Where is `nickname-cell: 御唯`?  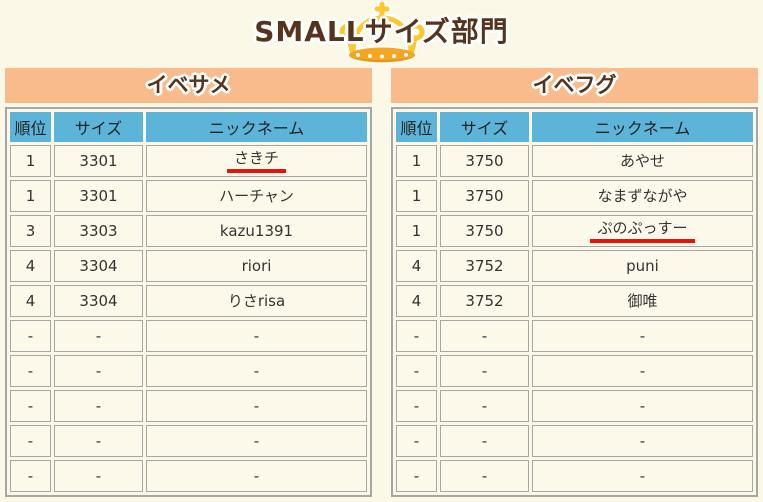 nickname-cell: 御唯 is located at coordinates (642, 301).